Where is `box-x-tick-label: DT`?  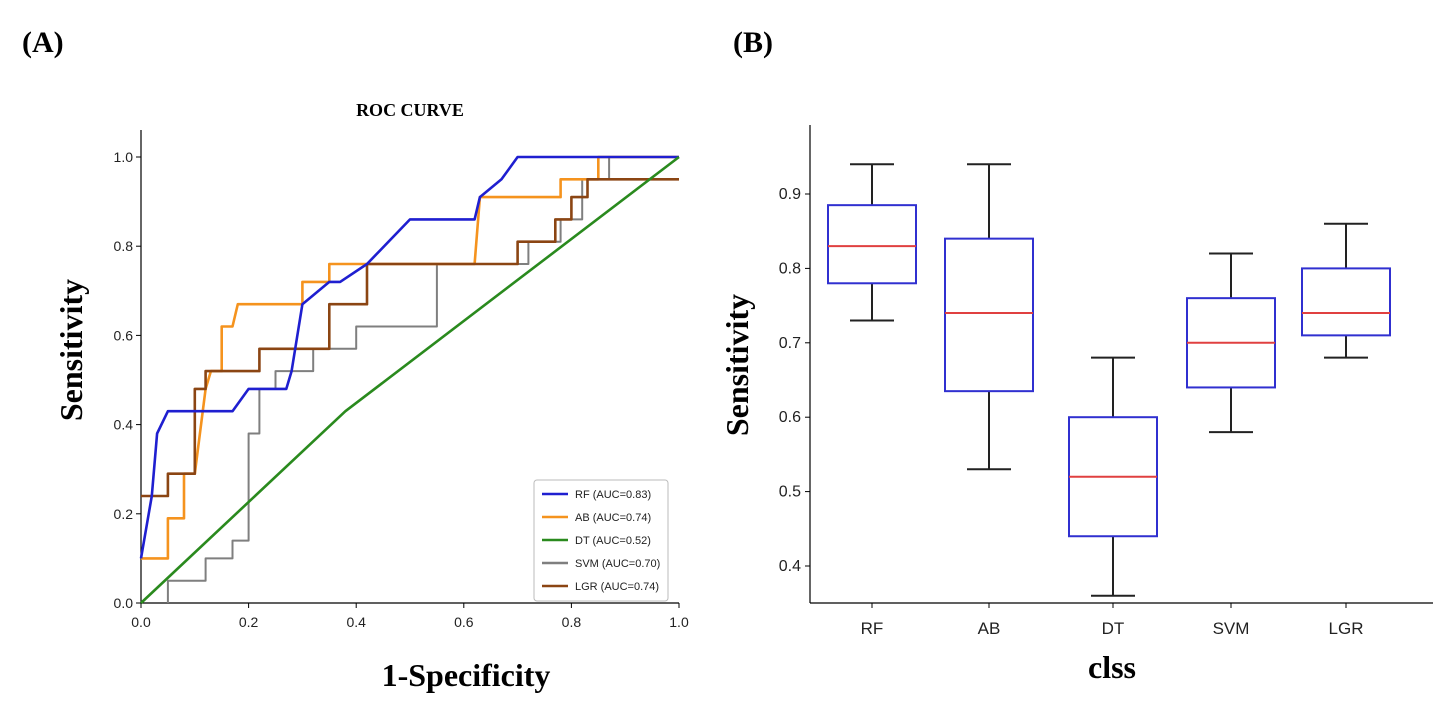
box-x-tick-label: DT is located at coordinates (1113, 628).